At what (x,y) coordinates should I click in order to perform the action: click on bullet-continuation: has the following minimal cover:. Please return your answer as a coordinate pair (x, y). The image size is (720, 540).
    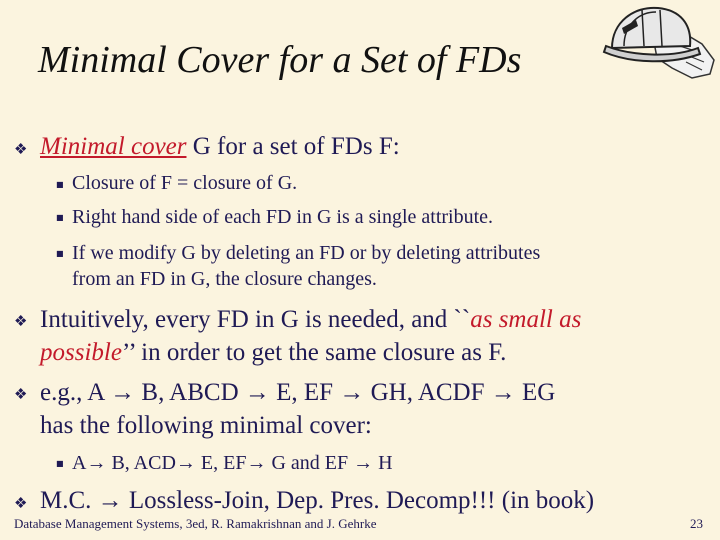
    Looking at the image, I should click on (206, 425).